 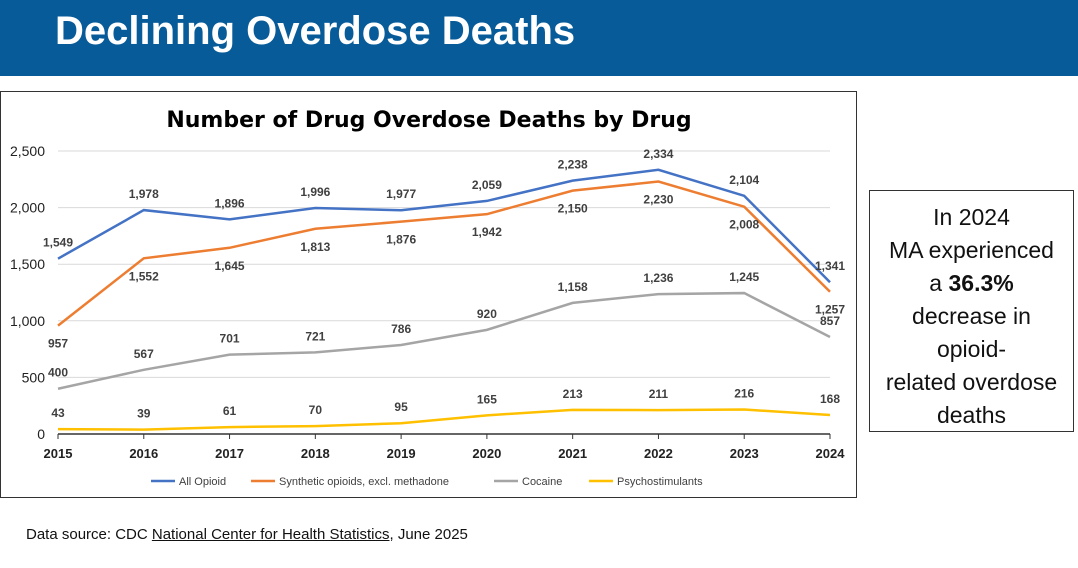 I want to click on callout-percent: 36.3%, so click(x=981, y=283).